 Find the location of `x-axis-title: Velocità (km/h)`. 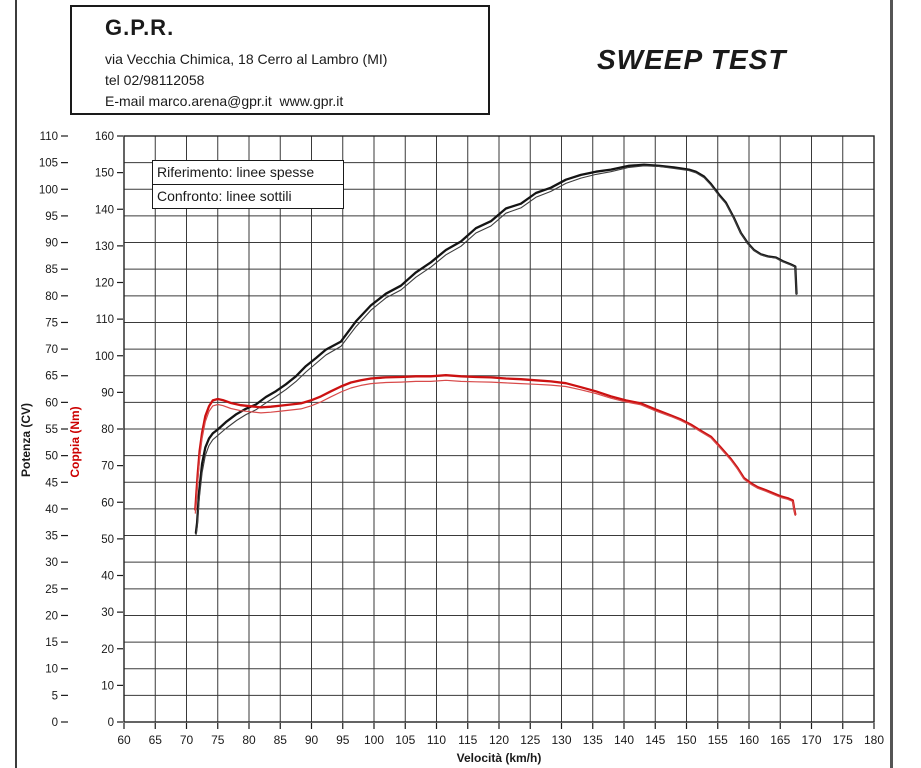

x-axis-title: Velocità (km/h) is located at coordinates (499, 758).